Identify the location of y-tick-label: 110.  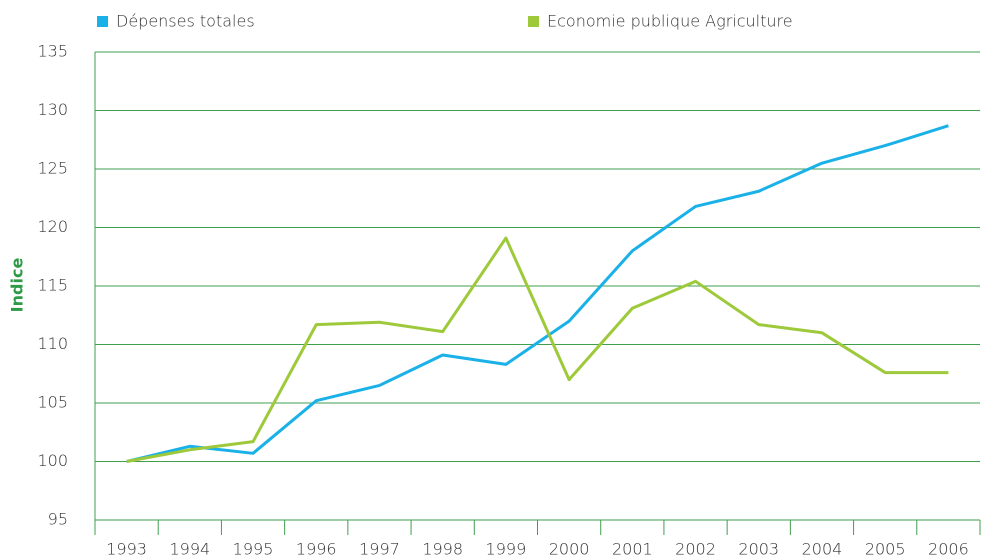
(52, 343).